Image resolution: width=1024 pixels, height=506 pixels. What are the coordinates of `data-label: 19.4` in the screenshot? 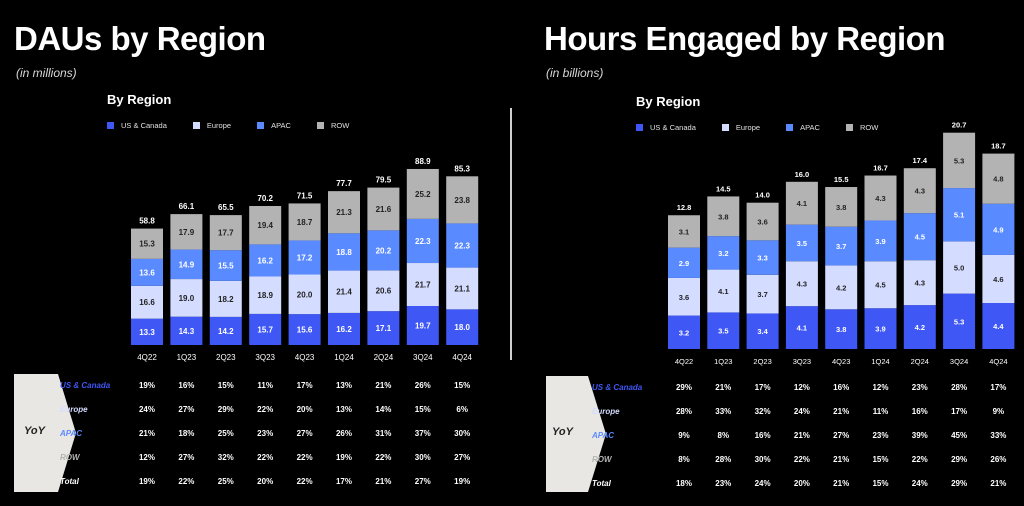 It's located at (265, 225).